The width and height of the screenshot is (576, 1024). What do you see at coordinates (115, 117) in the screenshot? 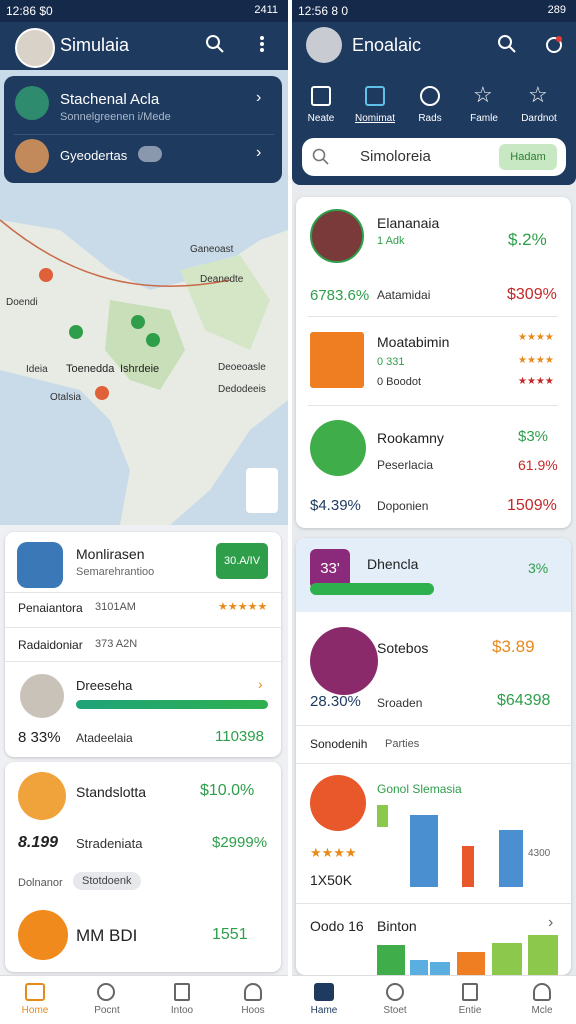
I see `overlay-subtitle: Sonnelgreenen i/Mede` at bounding box center [115, 117].